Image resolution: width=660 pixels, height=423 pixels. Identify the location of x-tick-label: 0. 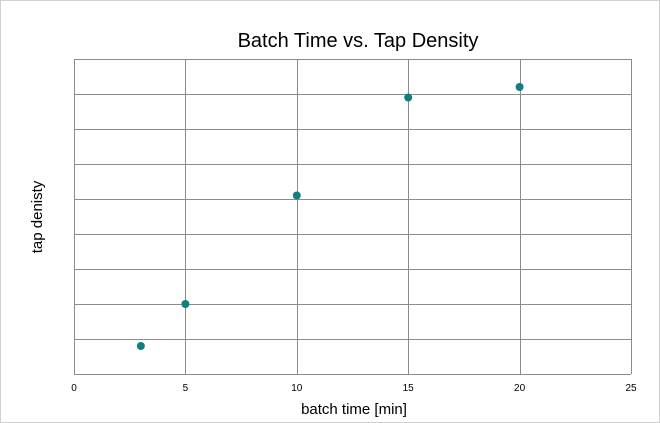
(74, 388).